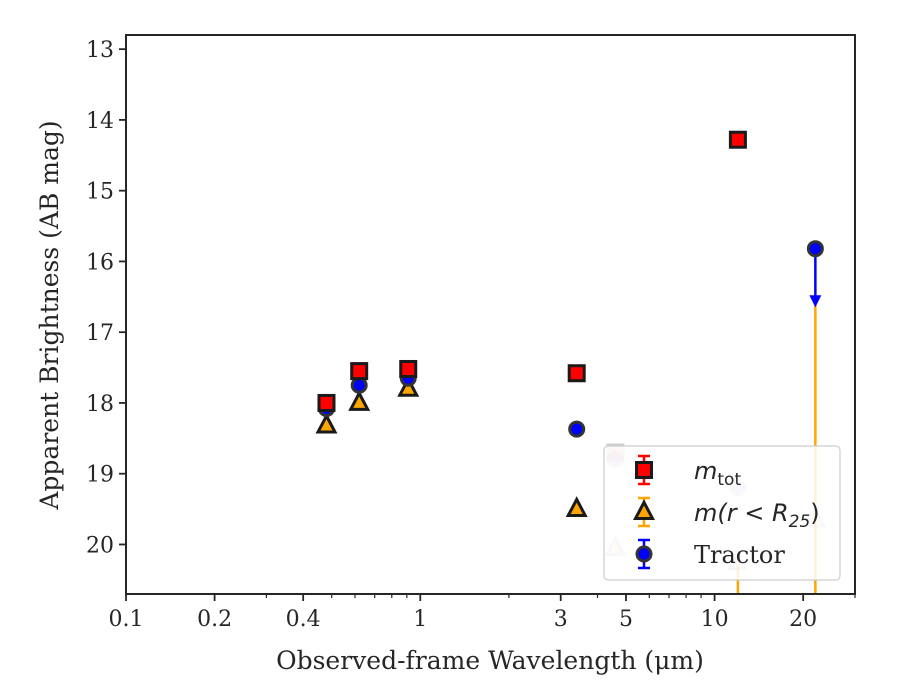 The image size is (900, 700). What do you see at coordinates (303, 619) in the screenshot?
I see `x-tick-label-2: 0.4` at bounding box center [303, 619].